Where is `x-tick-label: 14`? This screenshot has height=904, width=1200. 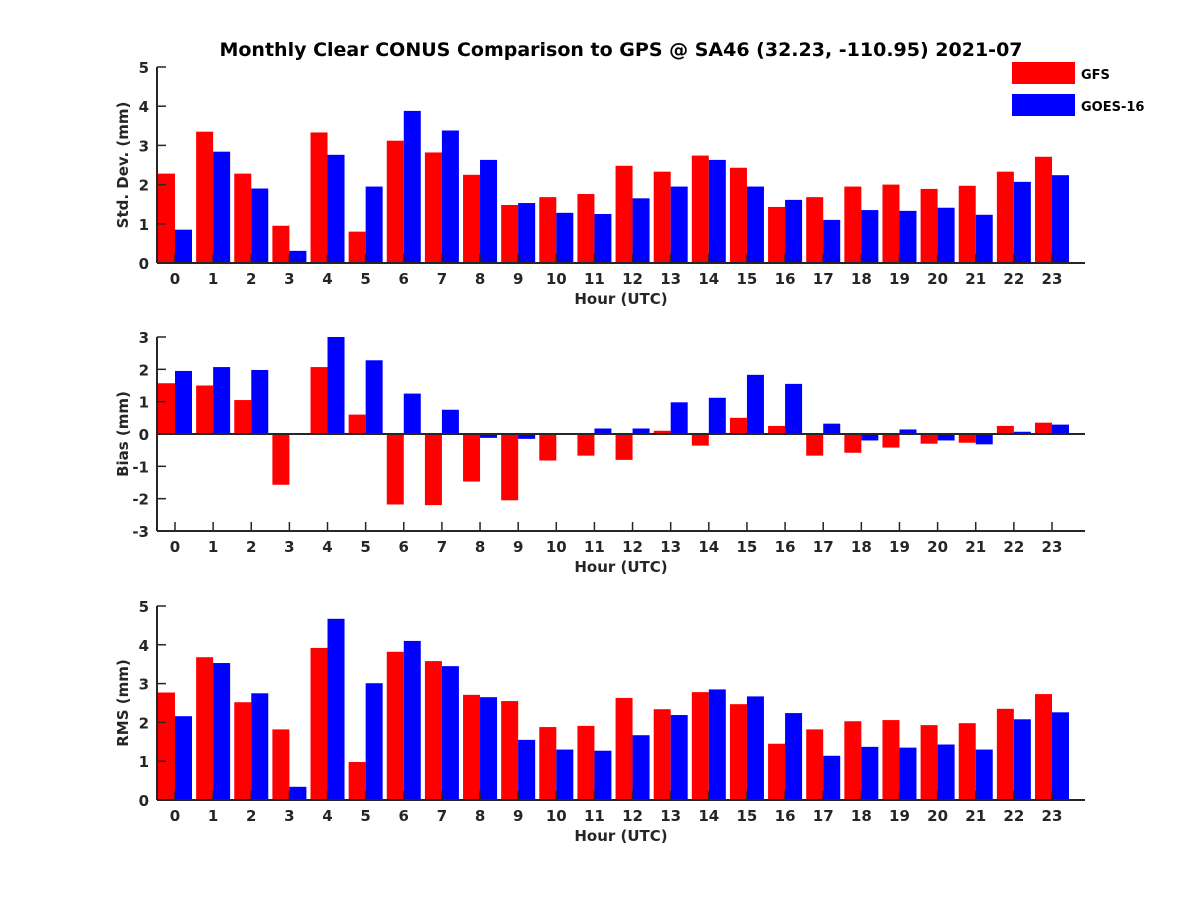
x-tick-label: 14 is located at coordinates (708, 547).